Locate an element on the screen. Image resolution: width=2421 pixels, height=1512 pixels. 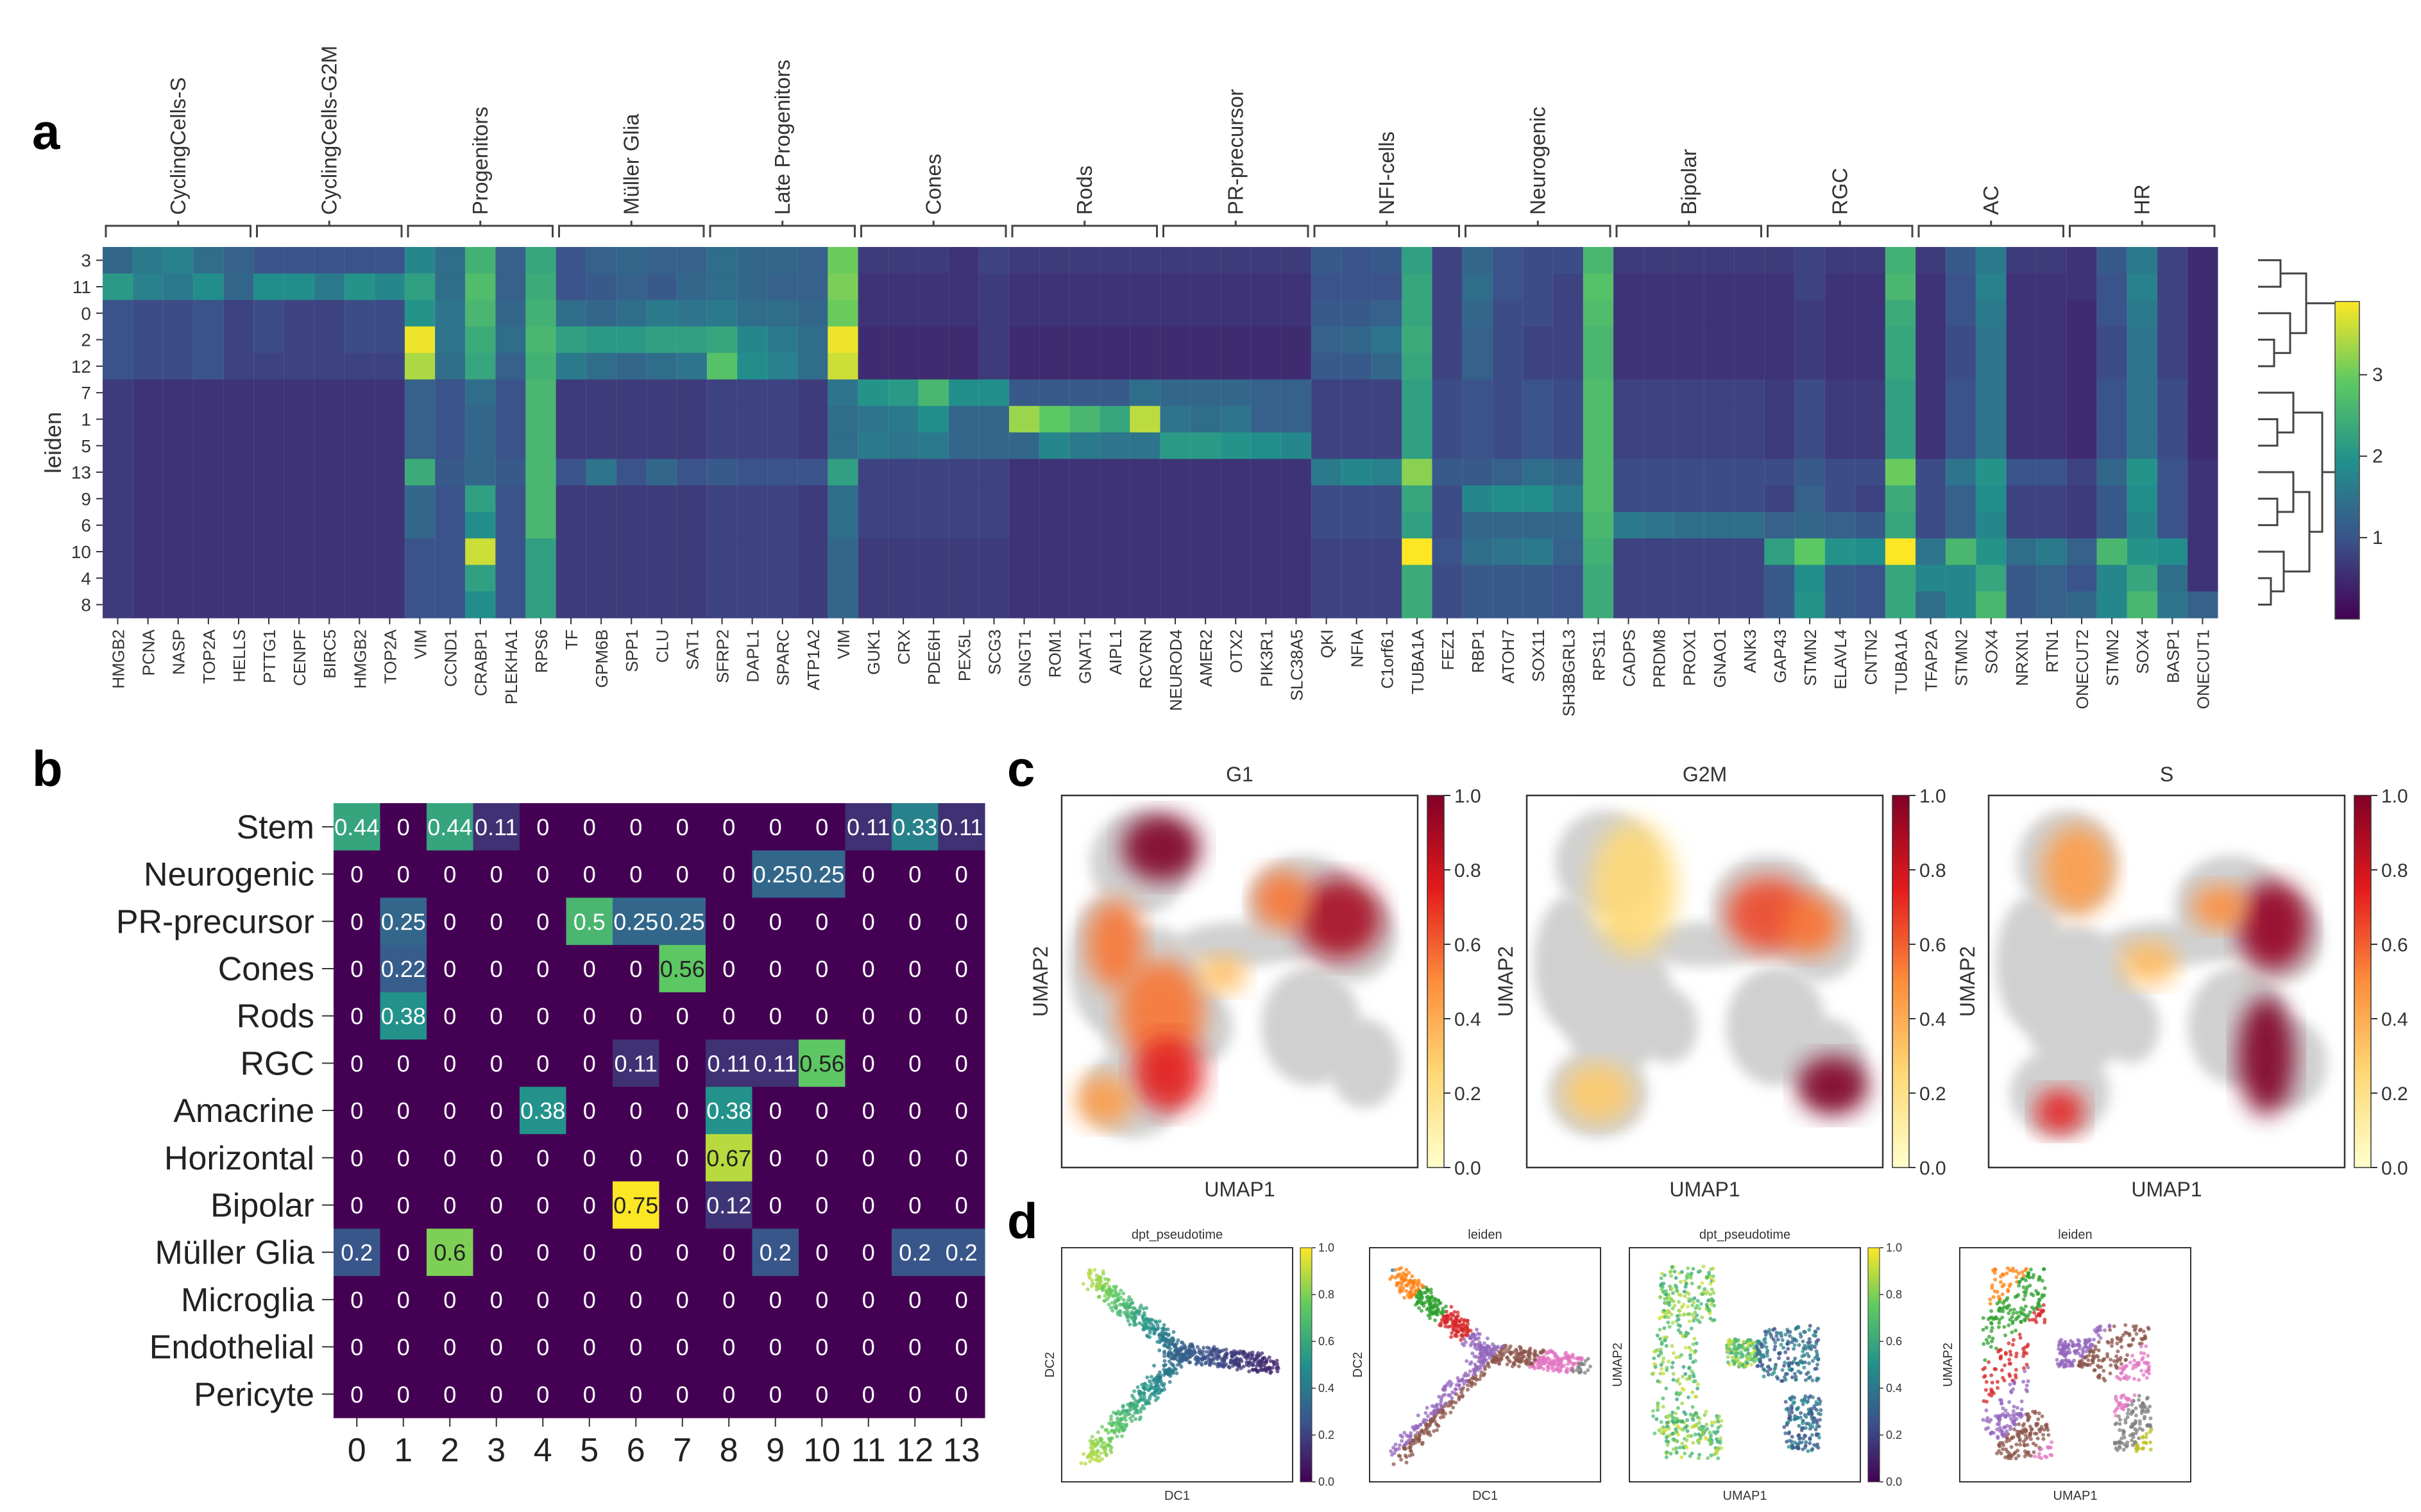
cluster-label: 3 is located at coordinates (86, 261).